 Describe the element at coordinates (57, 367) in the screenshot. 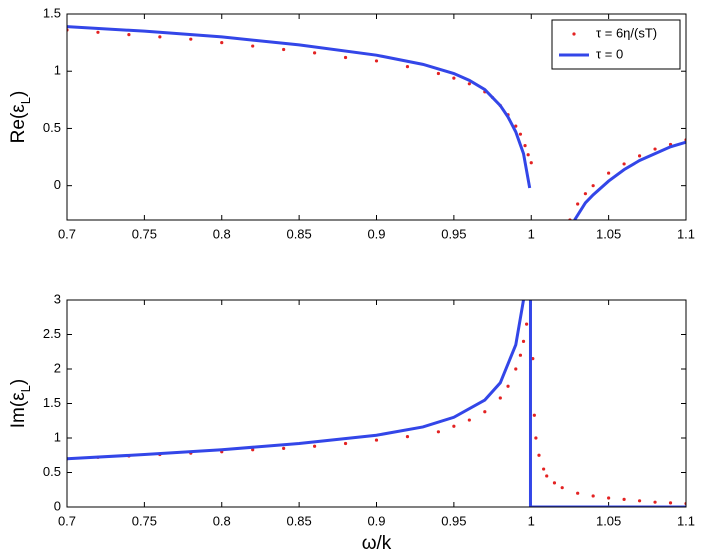

I see `y-tick-label: 2` at that location.